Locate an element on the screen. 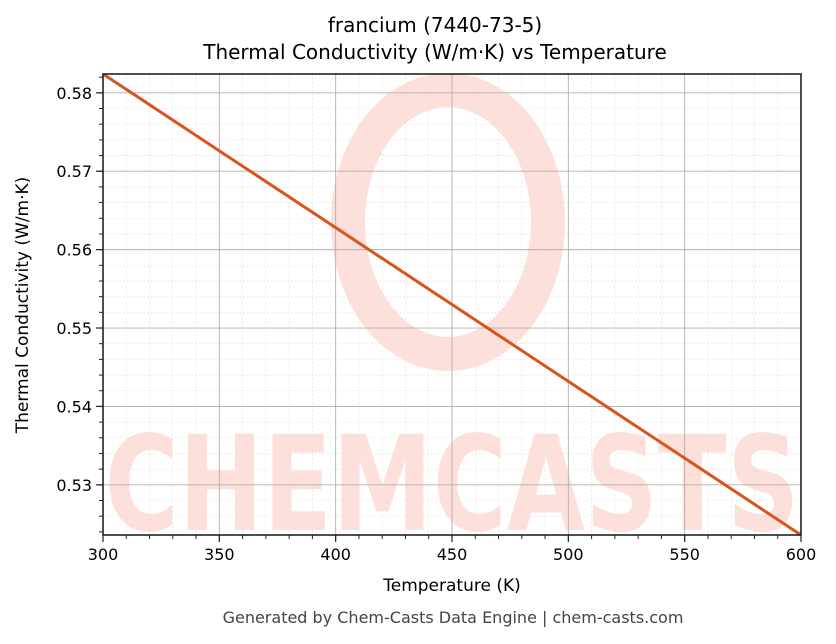  y-tick-label: 0.56 is located at coordinates (74, 250).